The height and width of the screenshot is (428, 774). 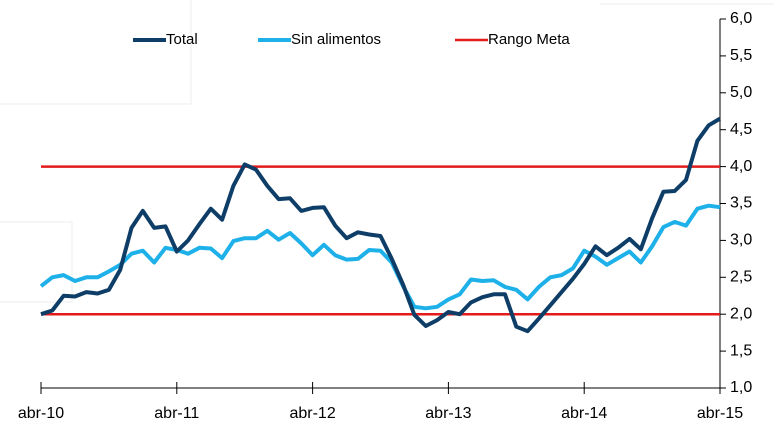 I want to click on legend-label: Sin alimentos, so click(x=336, y=39).